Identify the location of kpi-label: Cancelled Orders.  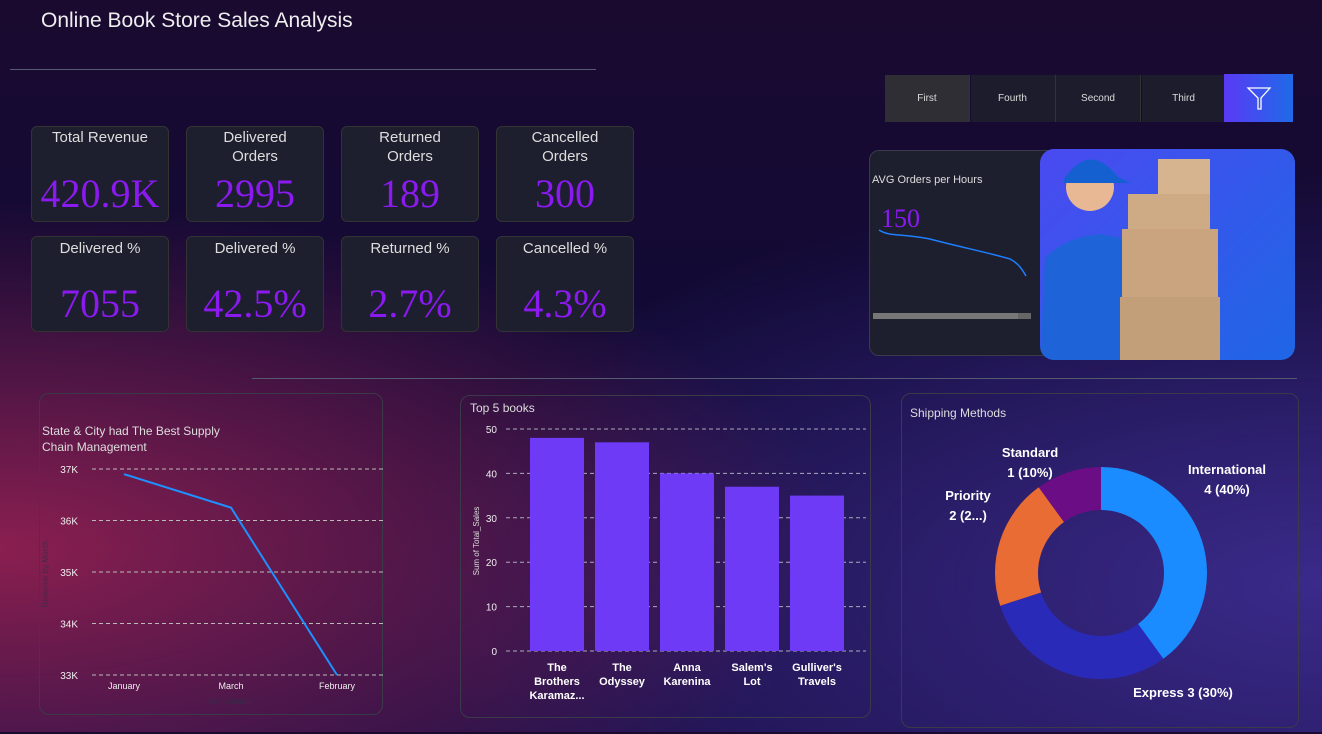
(565, 147).